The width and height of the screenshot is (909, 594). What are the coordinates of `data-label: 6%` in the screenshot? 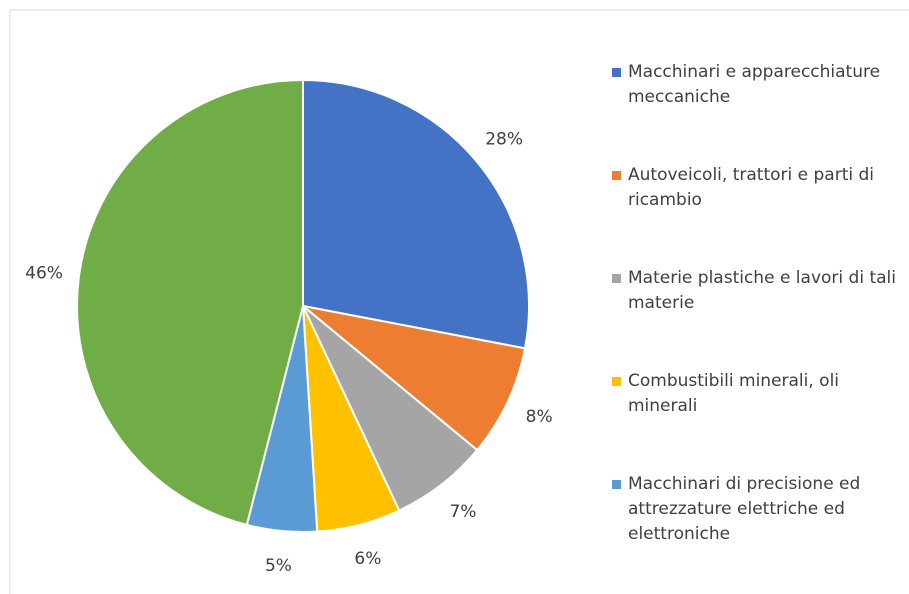 It's located at (367, 559).